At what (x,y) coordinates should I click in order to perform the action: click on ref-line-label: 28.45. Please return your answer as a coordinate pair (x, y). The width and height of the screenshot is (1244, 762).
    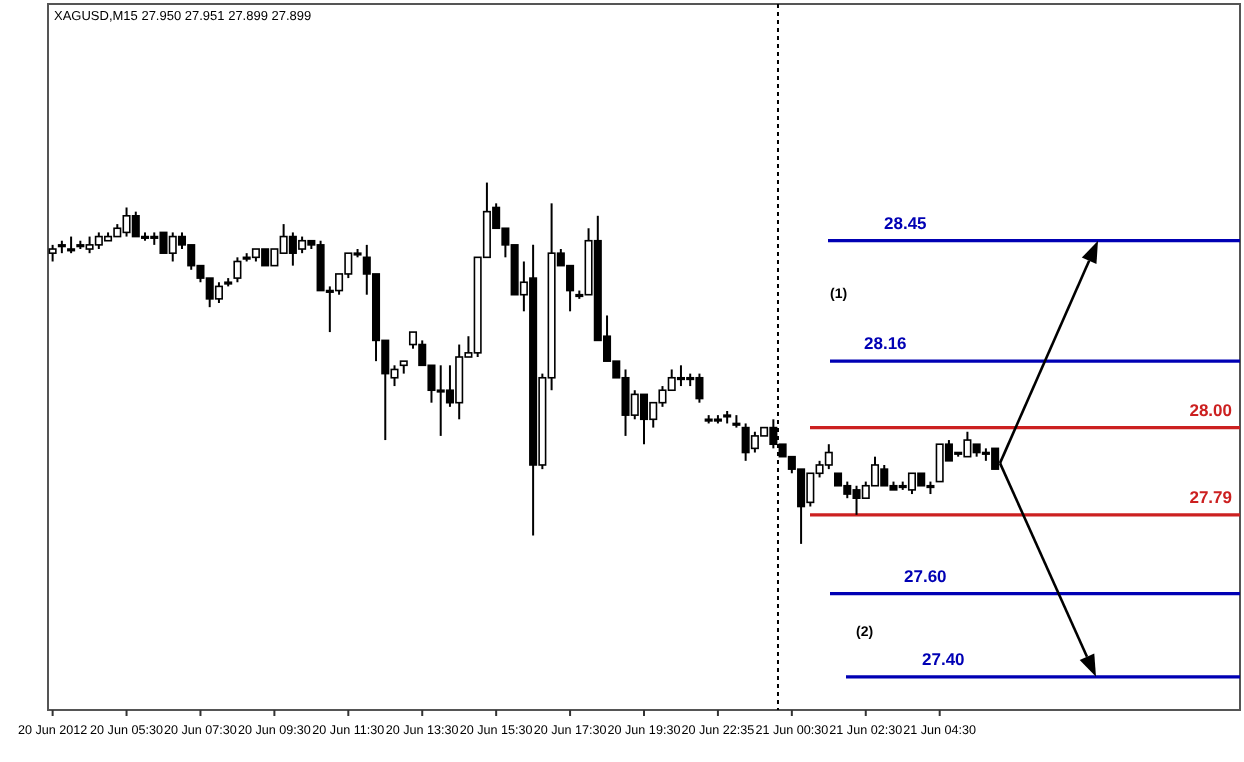
    Looking at the image, I should click on (906, 222).